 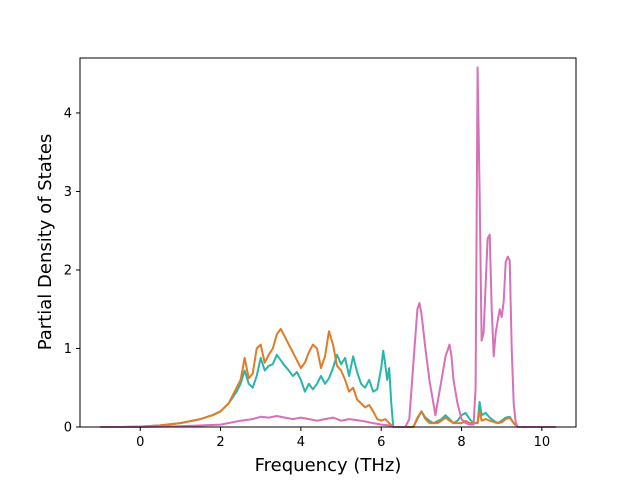 What do you see at coordinates (542, 442) in the screenshot?
I see `x-tick-label: 10` at bounding box center [542, 442].